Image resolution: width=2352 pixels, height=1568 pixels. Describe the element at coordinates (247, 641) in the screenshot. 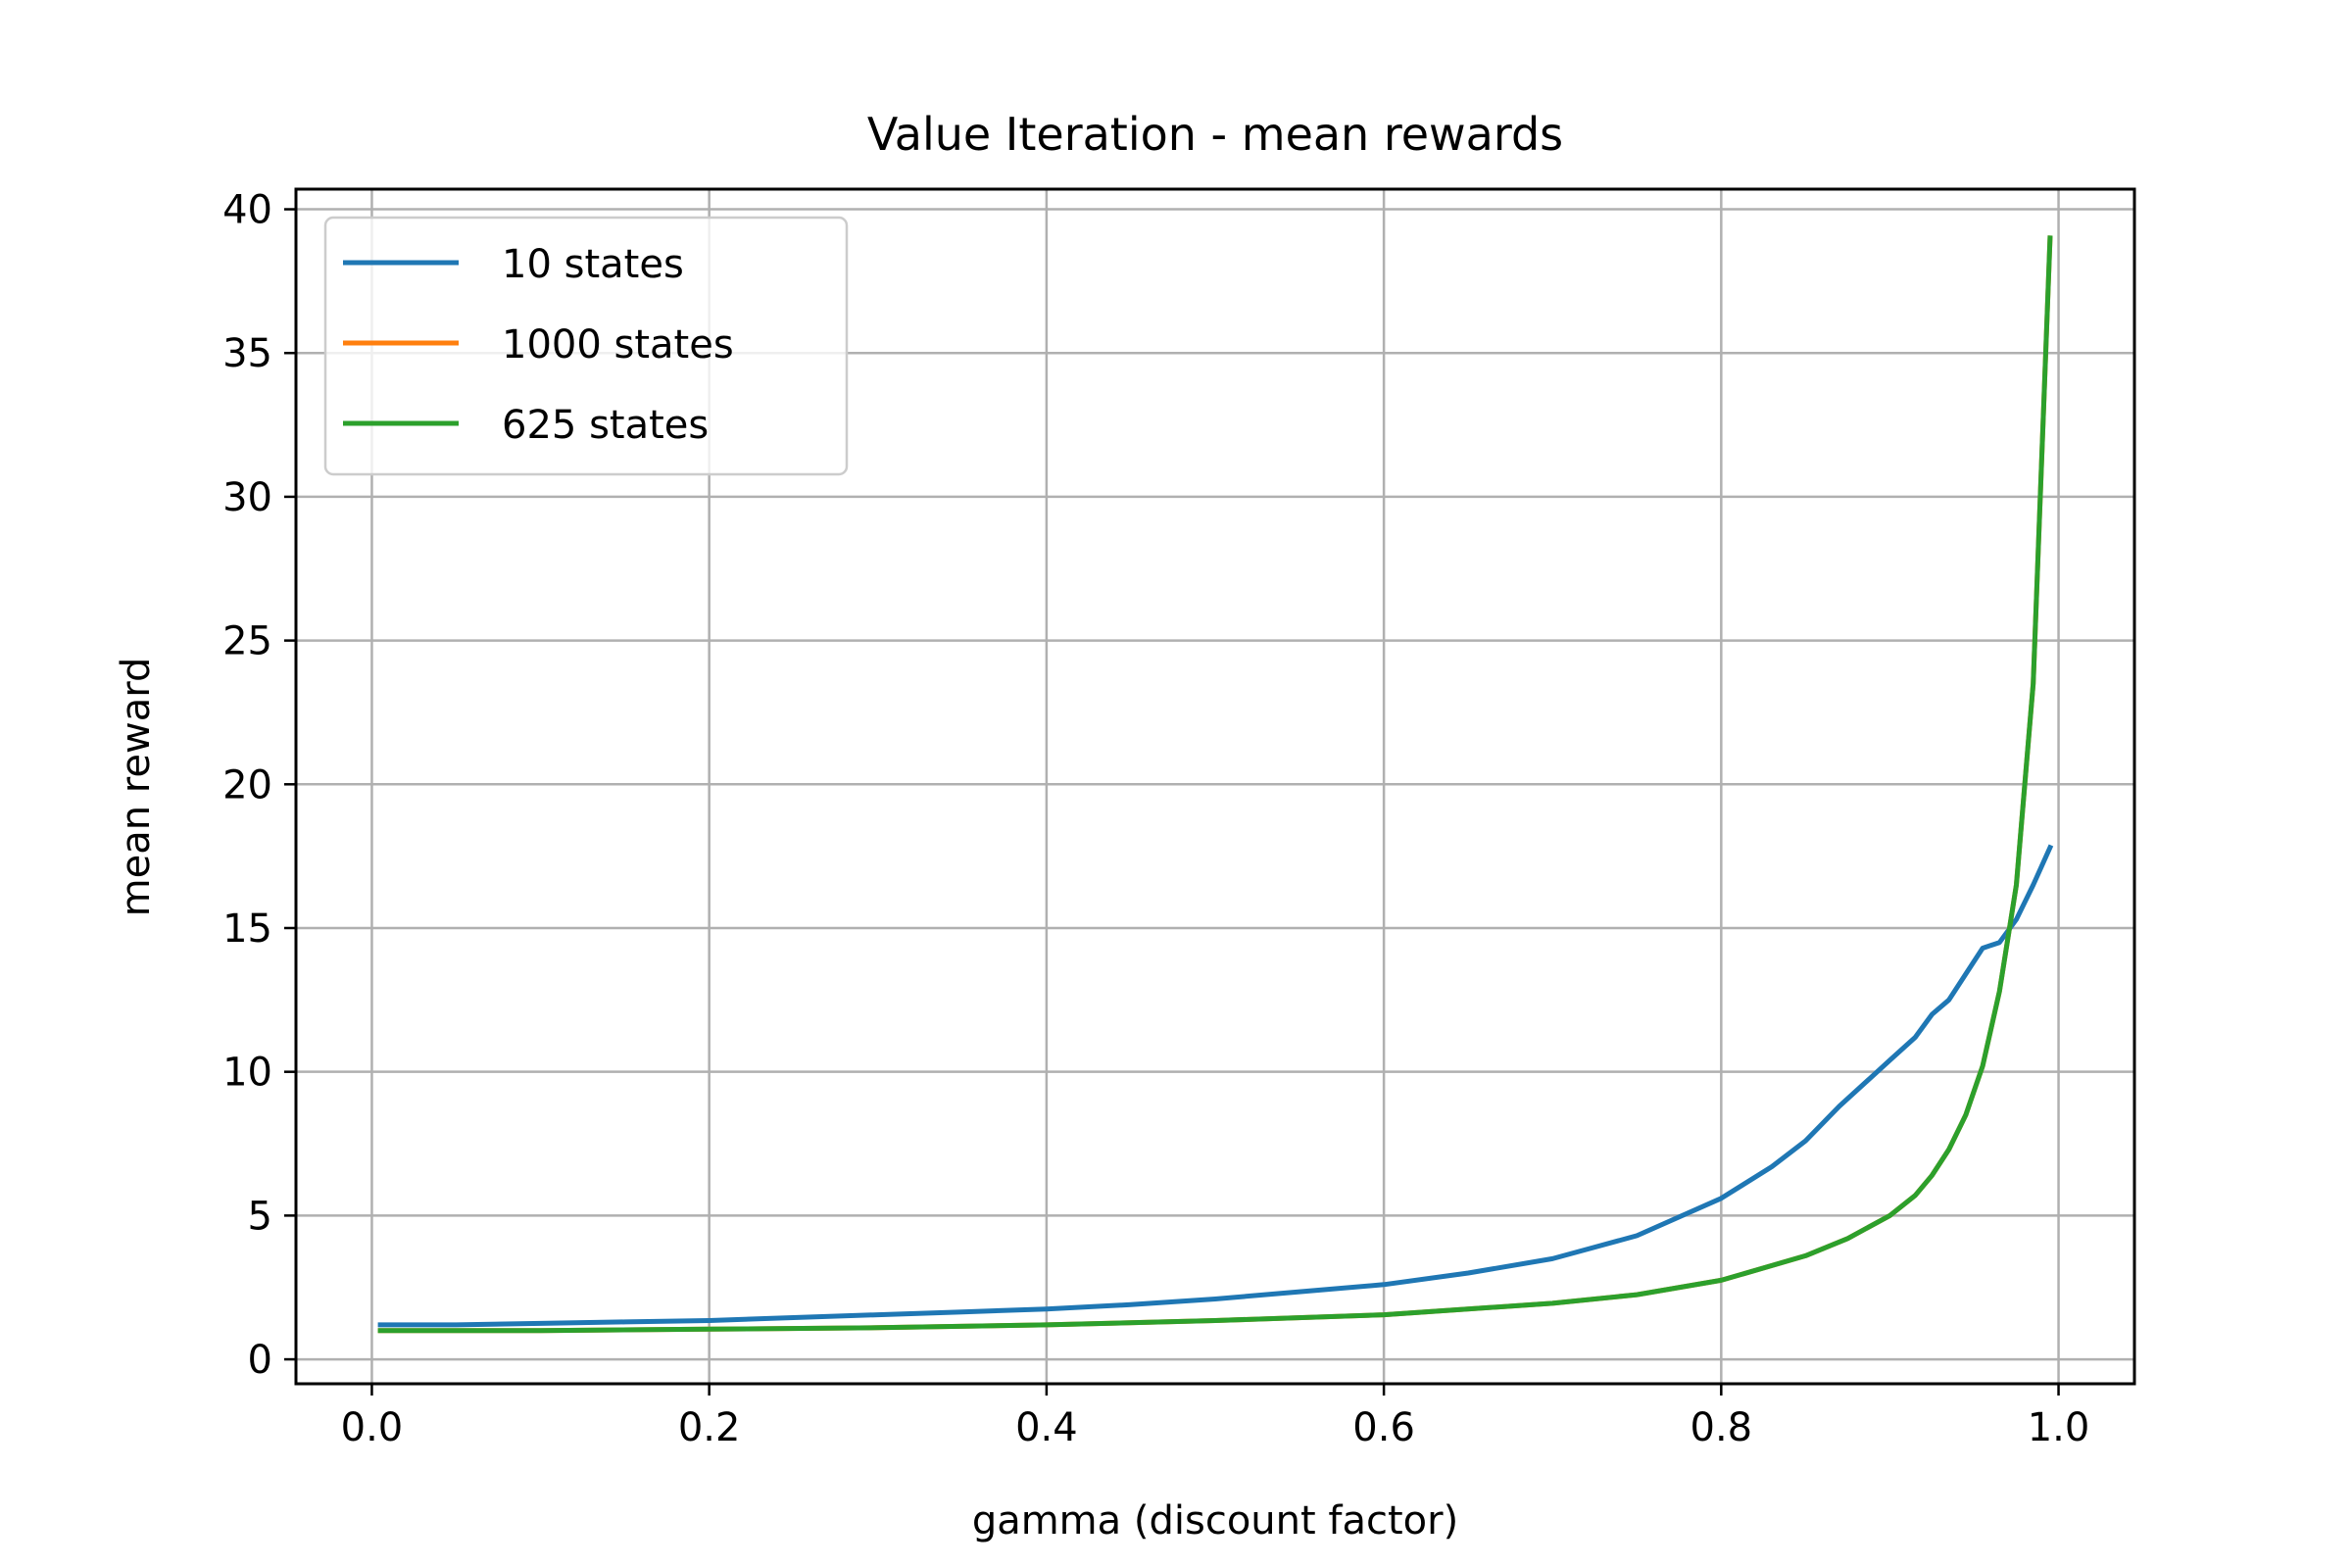

I see `y-tick-label: 25` at that location.